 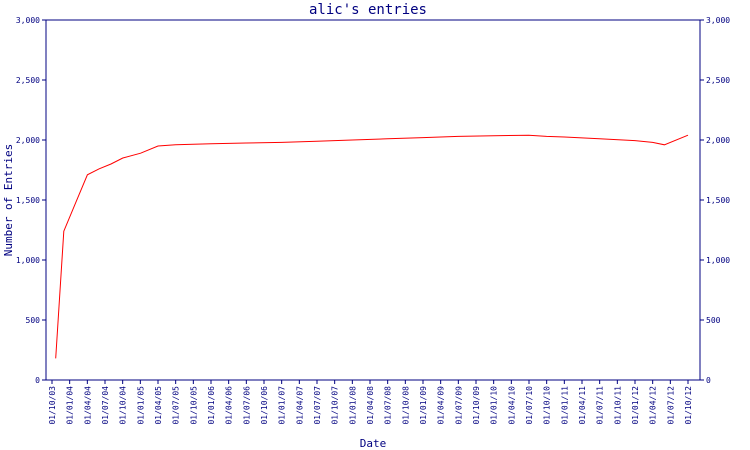 I want to click on x-tick-label: 01/01/12, so click(x=635, y=405).